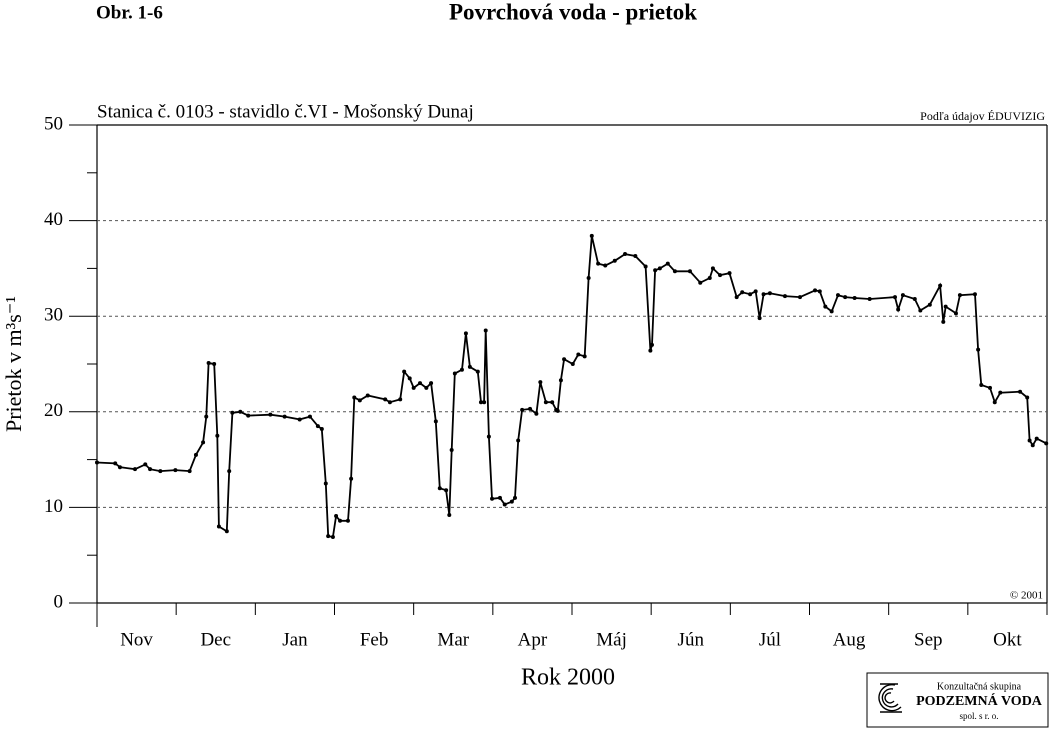  I want to click on y-tick-label: 40, so click(53, 219).